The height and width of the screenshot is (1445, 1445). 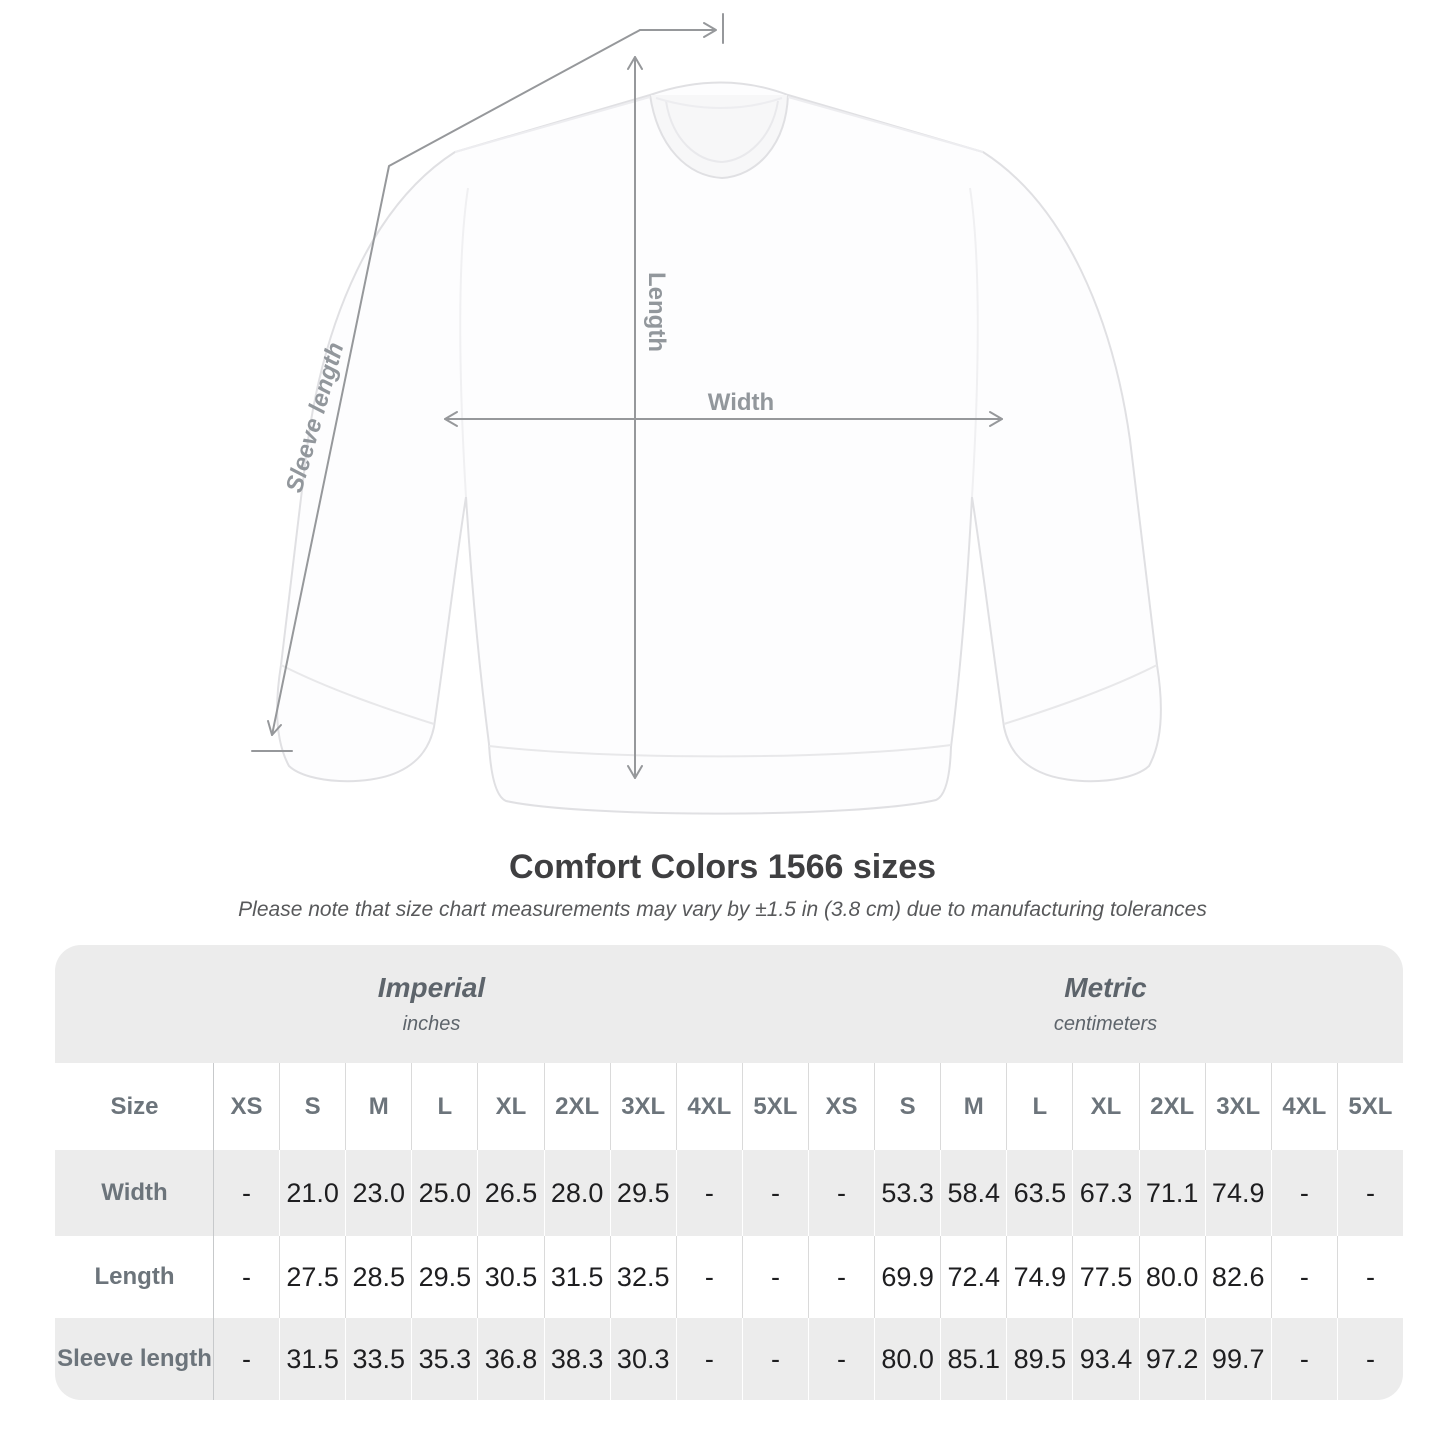 I want to click on table-cell: 25.0, so click(x=444, y=1193).